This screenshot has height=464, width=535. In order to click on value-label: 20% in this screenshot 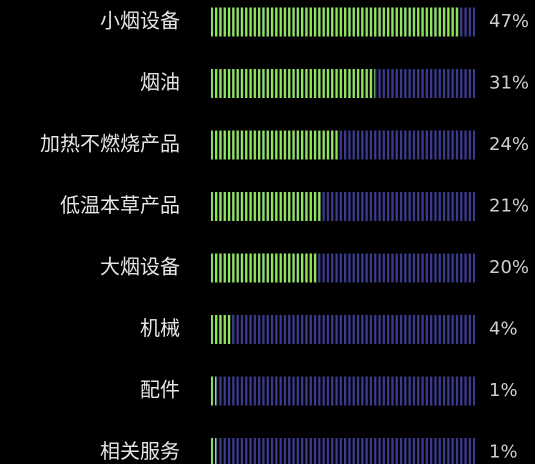, I will do `click(509, 267)`.